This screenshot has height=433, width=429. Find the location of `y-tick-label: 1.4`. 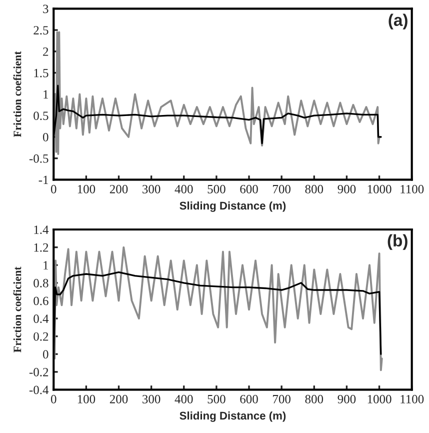

y-tick-label: 1.4 is located at coordinates (41, 230).